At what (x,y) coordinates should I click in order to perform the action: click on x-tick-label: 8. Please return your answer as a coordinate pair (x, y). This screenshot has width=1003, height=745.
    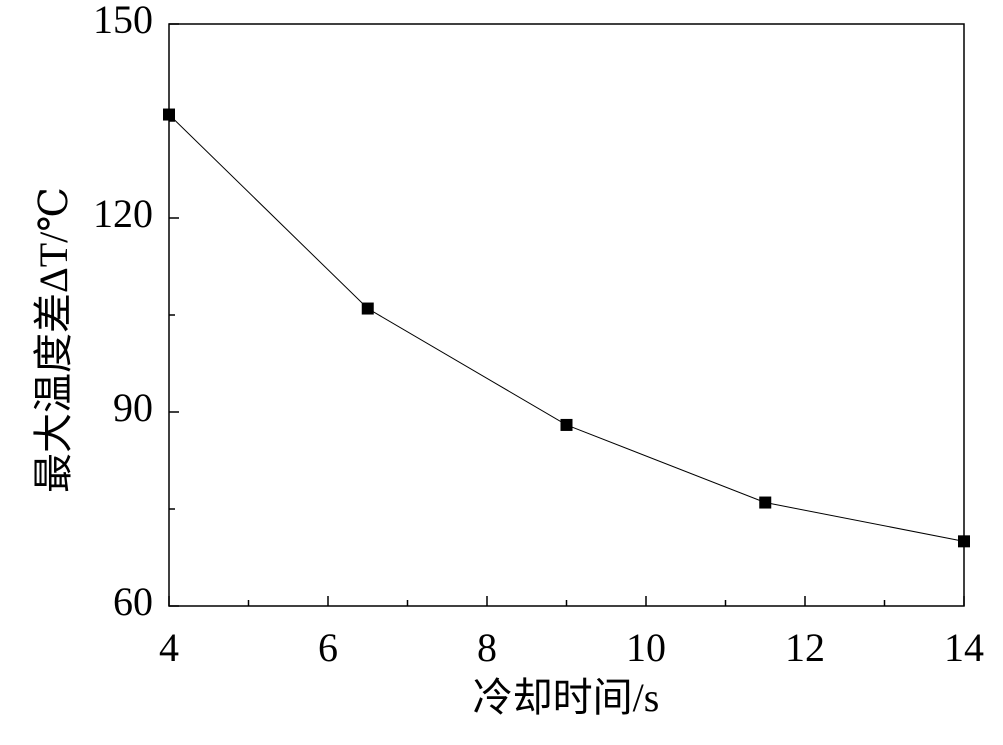
    Looking at the image, I should click on (487, 647).